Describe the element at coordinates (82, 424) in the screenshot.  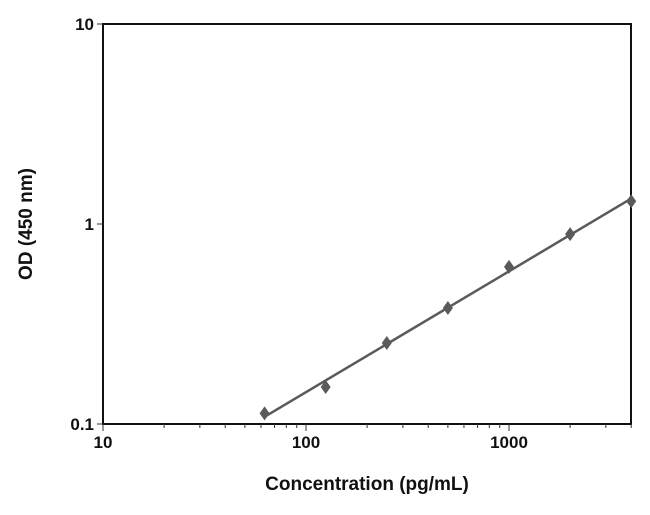
I see `y-tick-label: 0.1` at that location.